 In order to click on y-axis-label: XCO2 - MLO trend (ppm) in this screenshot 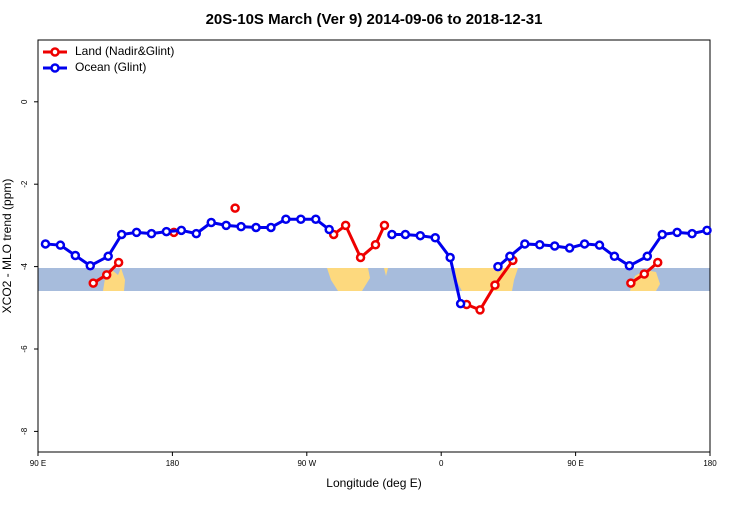, I will do `click(7, 246)`.